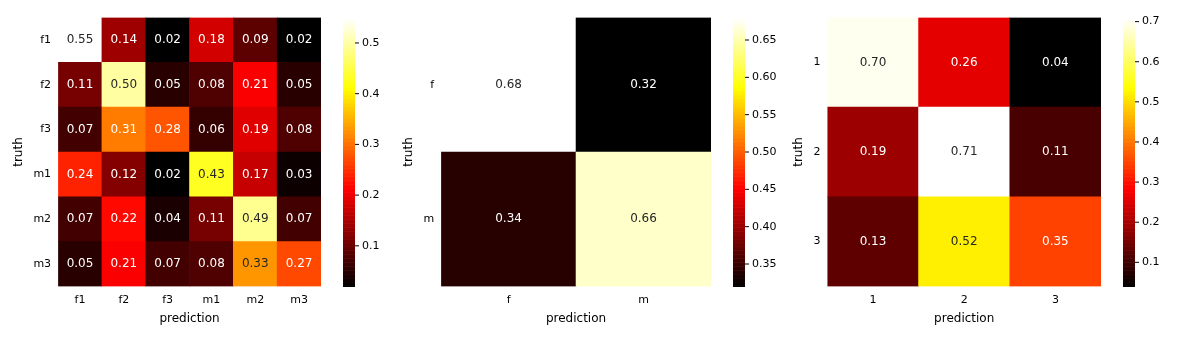  I want to click on x-tick-label: 3, so click(1055, 299).